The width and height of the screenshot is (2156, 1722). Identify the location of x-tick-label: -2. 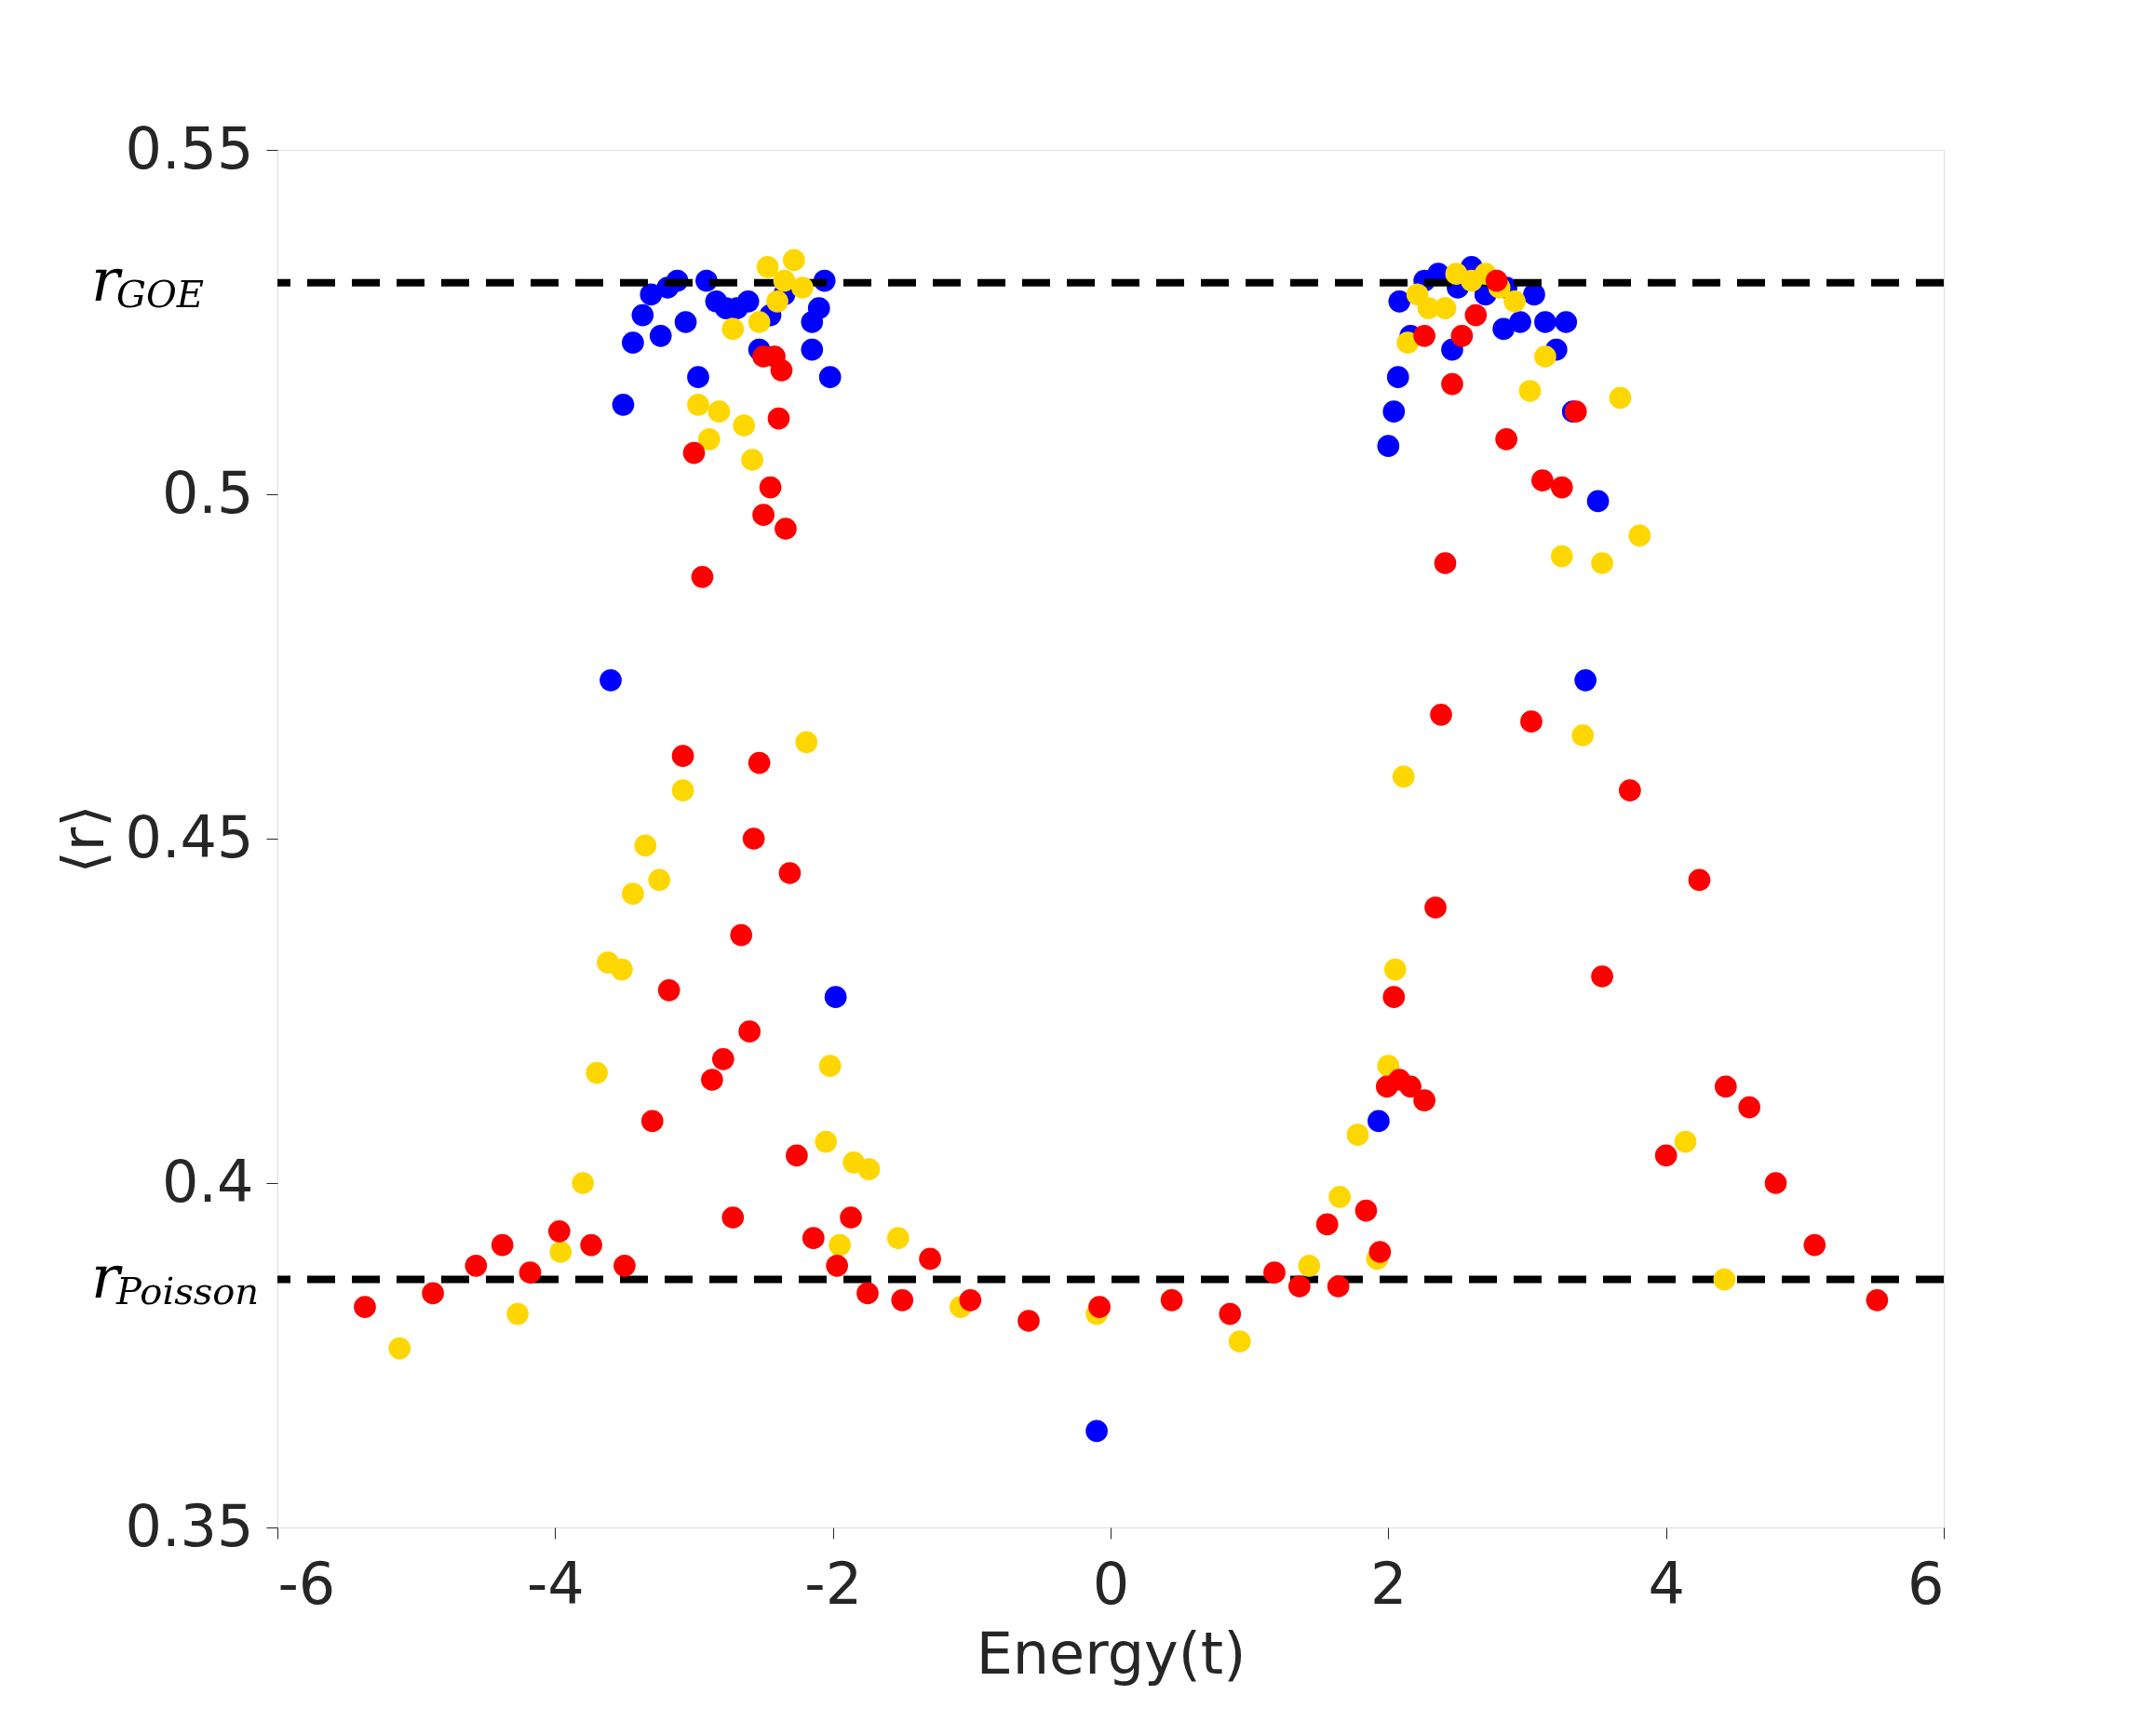
(833, 1584).